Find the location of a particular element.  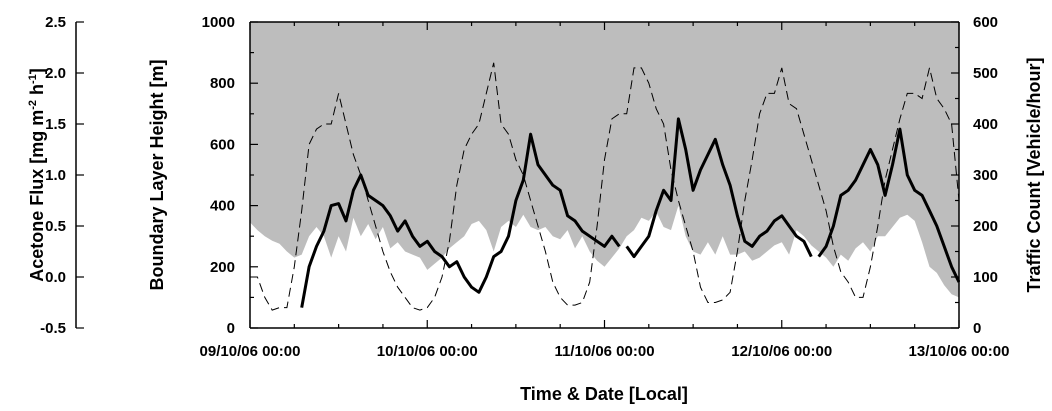

acetone-tick-label: 2.0 is located at coordinates (55, 73).